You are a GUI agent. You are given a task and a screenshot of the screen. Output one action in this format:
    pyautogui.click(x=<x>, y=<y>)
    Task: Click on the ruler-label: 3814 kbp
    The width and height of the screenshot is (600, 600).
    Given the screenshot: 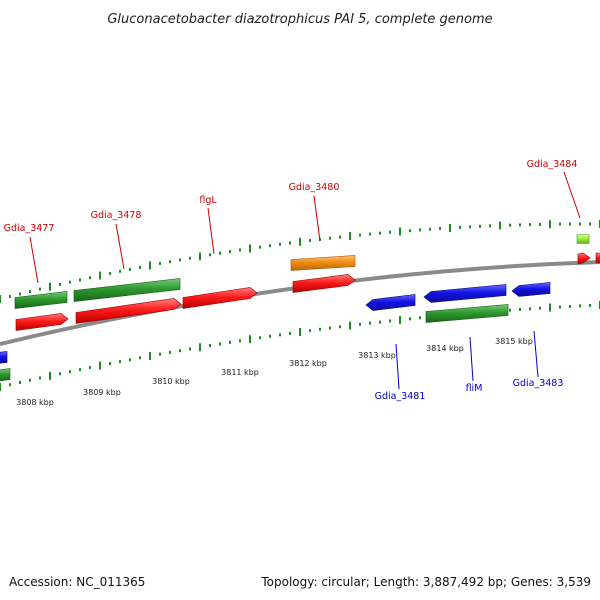 What is the action you would take?
    pyautogui.click(x=445, y=348)
    